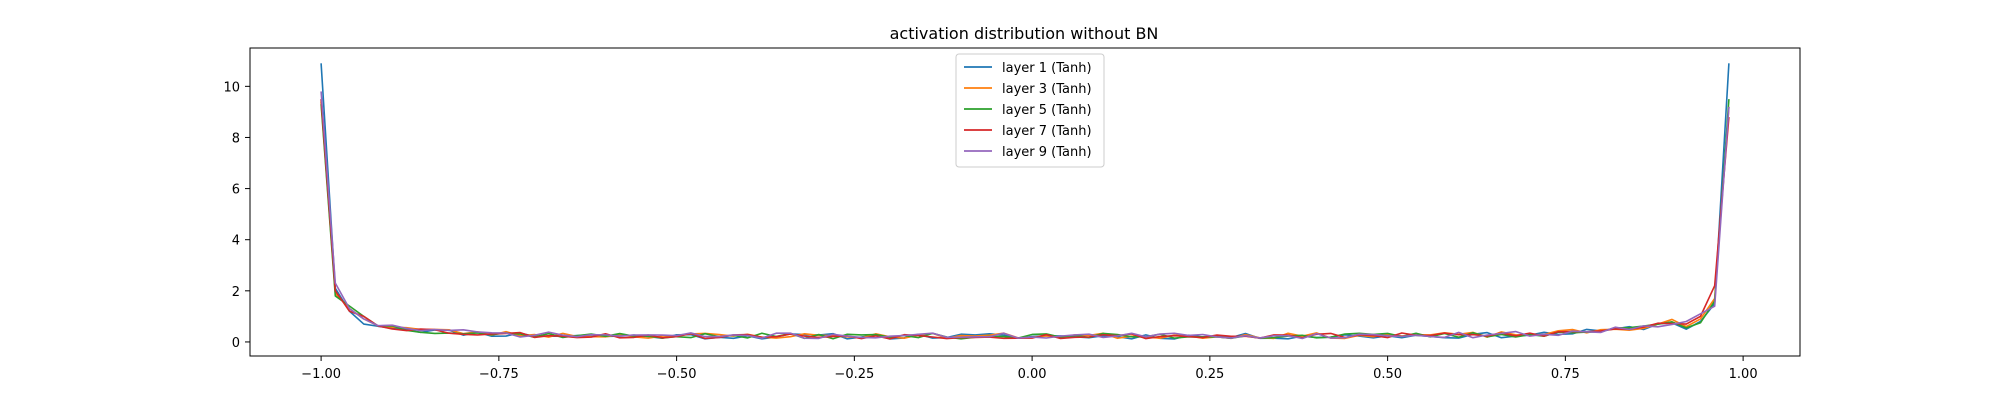 Image resolution: width=2000 pixels, height=400 pixels. I want to click on chart-title: activation distribution without BN, so click(1024, 33).